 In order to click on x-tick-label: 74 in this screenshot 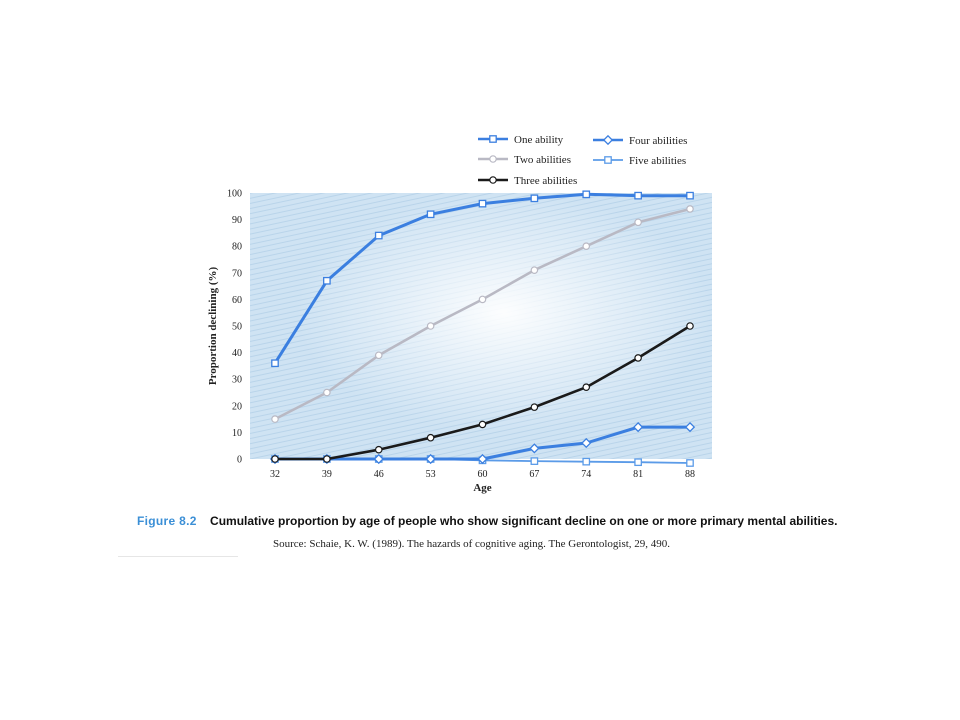, I will do `click(586, 474)`.